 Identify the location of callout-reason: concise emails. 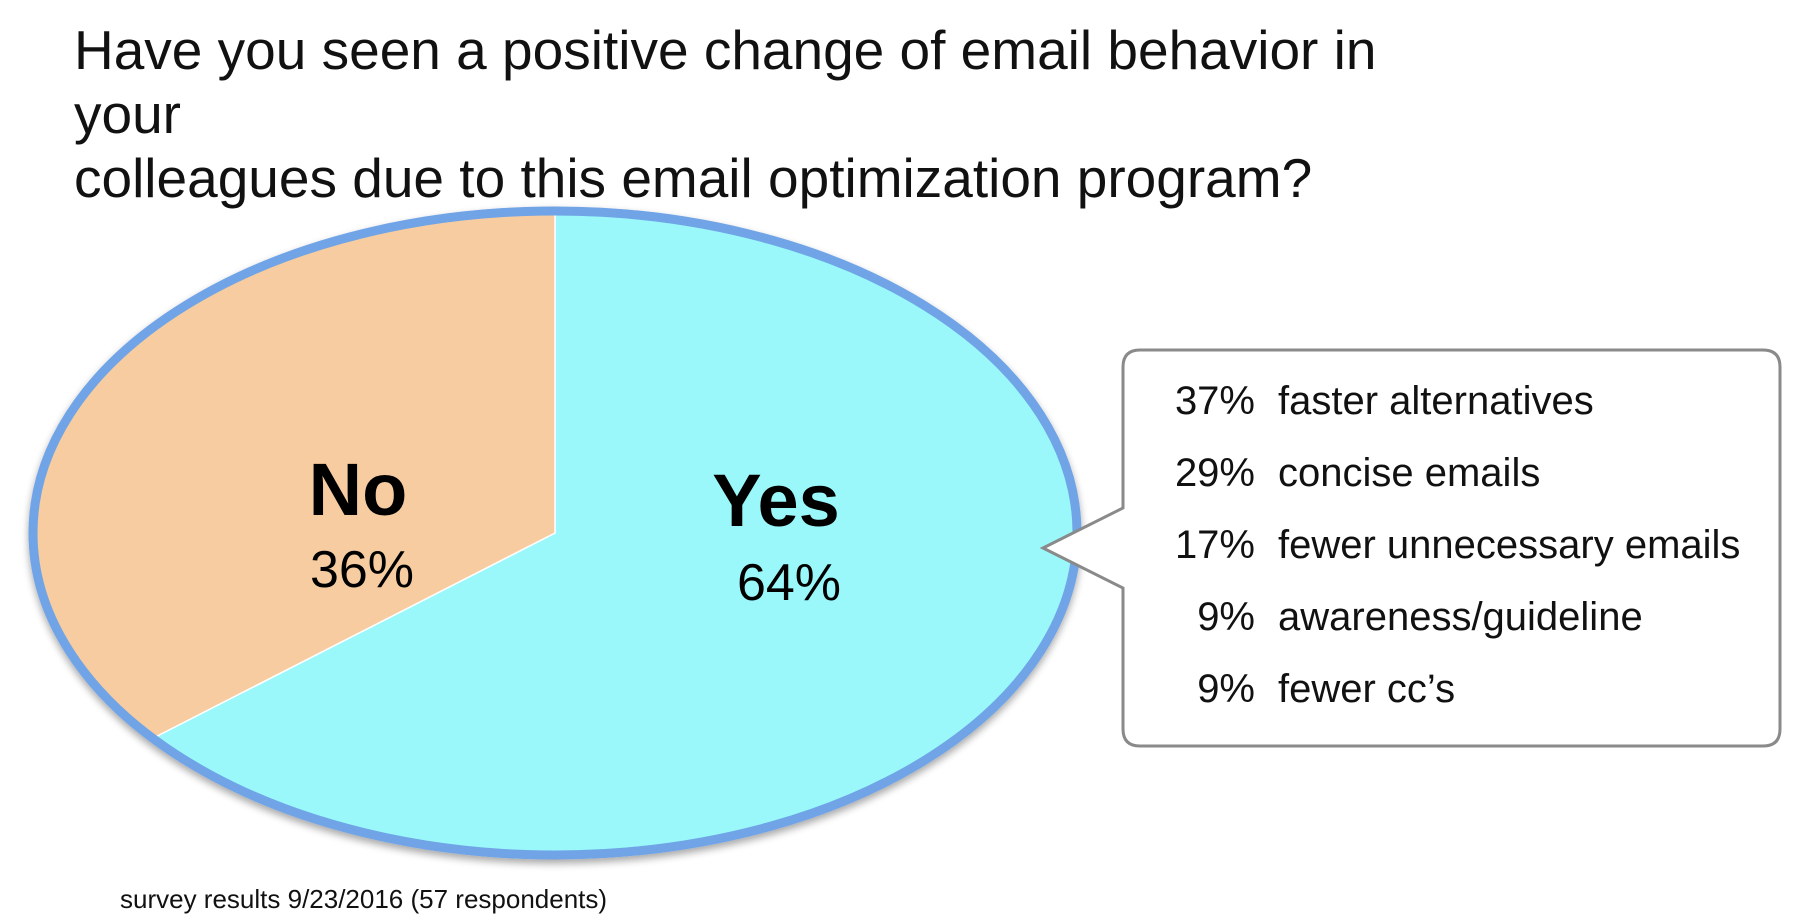
(1409, 473).